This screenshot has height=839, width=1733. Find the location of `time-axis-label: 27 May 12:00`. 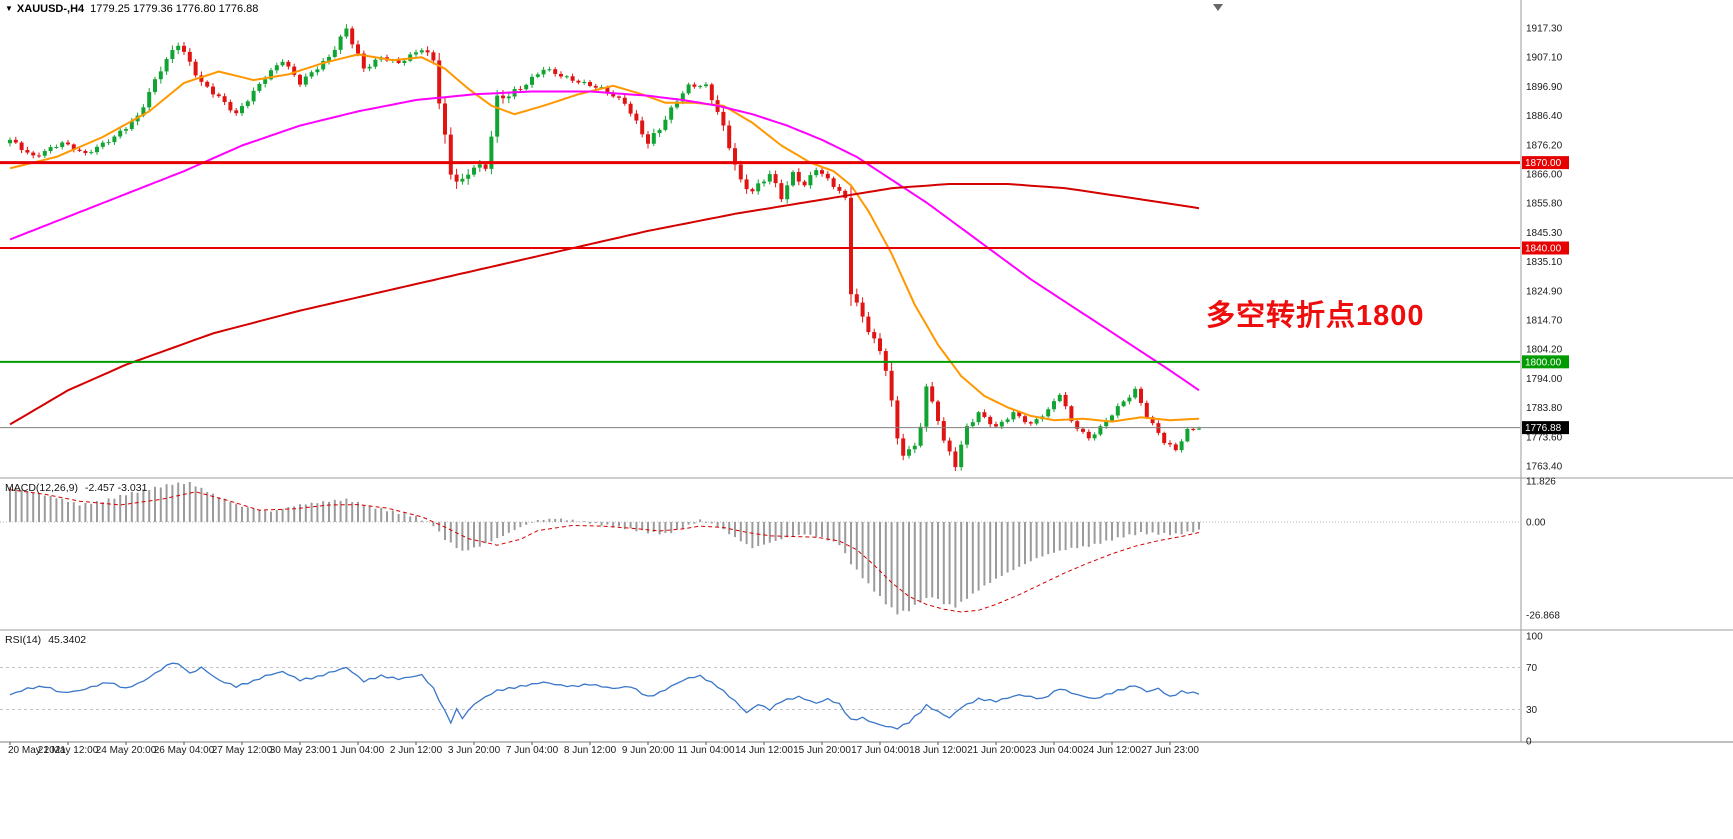

time-axis-label: 27 May 12:00 is located at coordinates (242, 750).